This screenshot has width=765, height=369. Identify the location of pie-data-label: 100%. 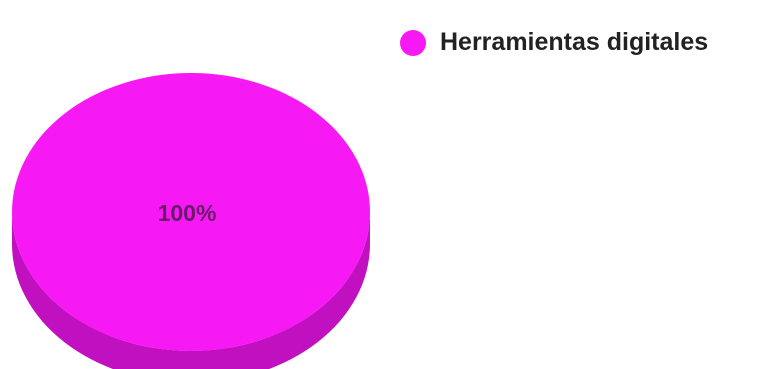
(187, 213).